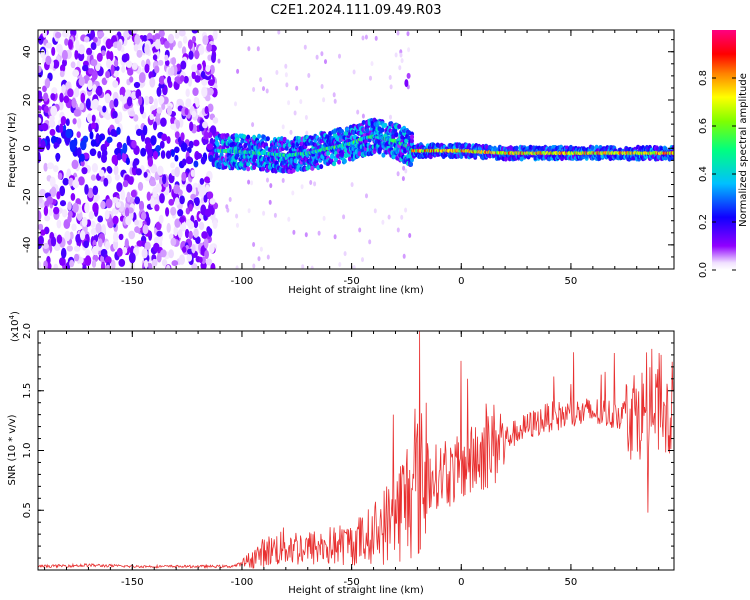 The width and height of the screenshot is (750, 600). Describe the element at coordinates (12, 150) in the screenshot. I see `spectrogram-y-label: Frequency (Hz)` at that location.